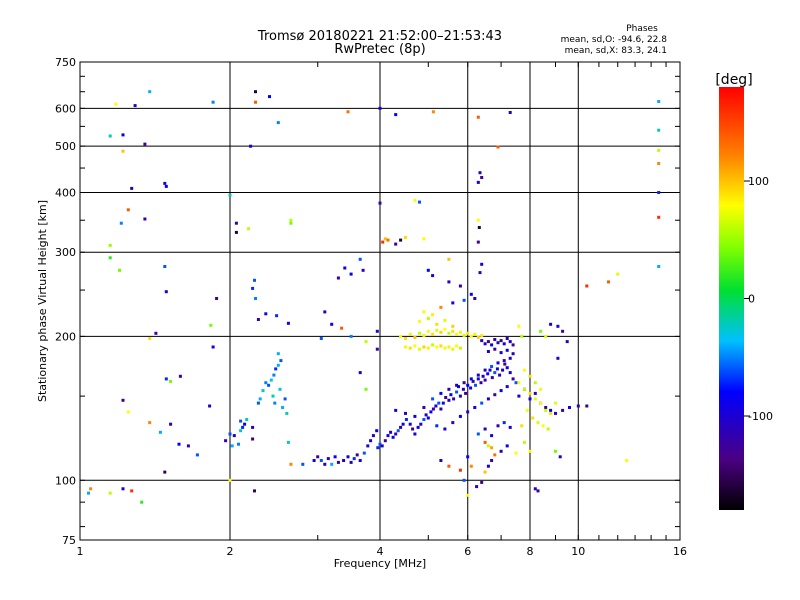 The height and width of the screenshot is (600, 800). What do you see at coordinates (379, 36) in the screenshot?
I see `chart-title: Tromsø 20180221 21:52:00–21:53:43` at bounding box center [379, 36].